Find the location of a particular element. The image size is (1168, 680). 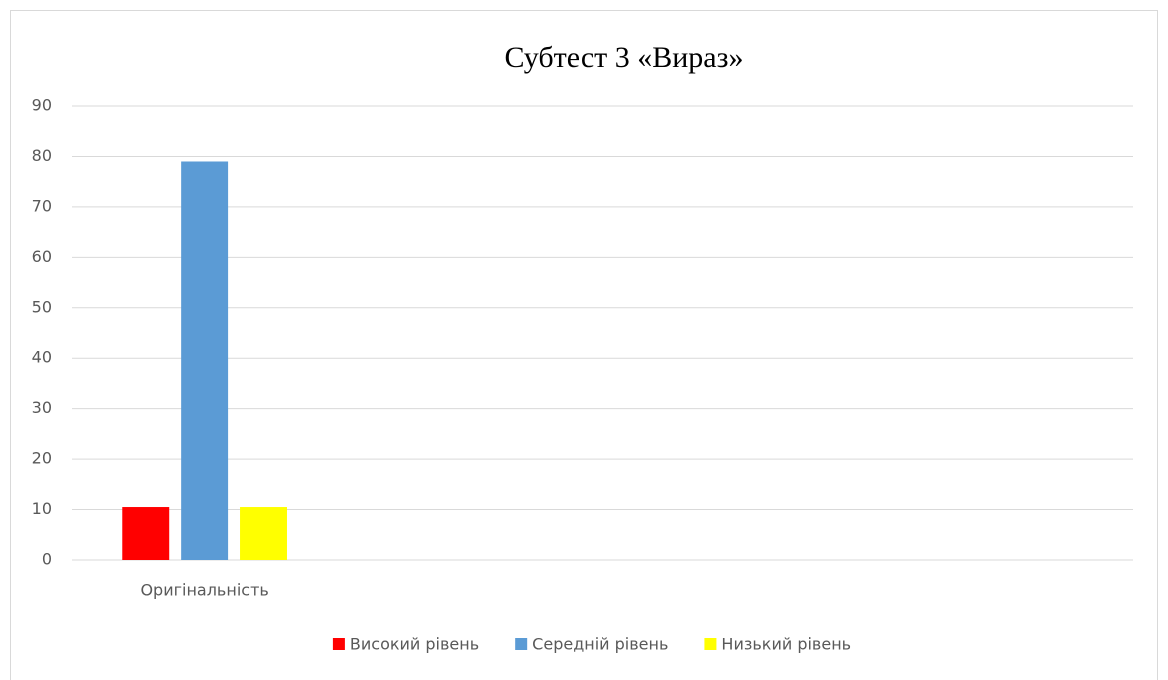

y-tick-label: 0 is located at coordinates (47, 559).